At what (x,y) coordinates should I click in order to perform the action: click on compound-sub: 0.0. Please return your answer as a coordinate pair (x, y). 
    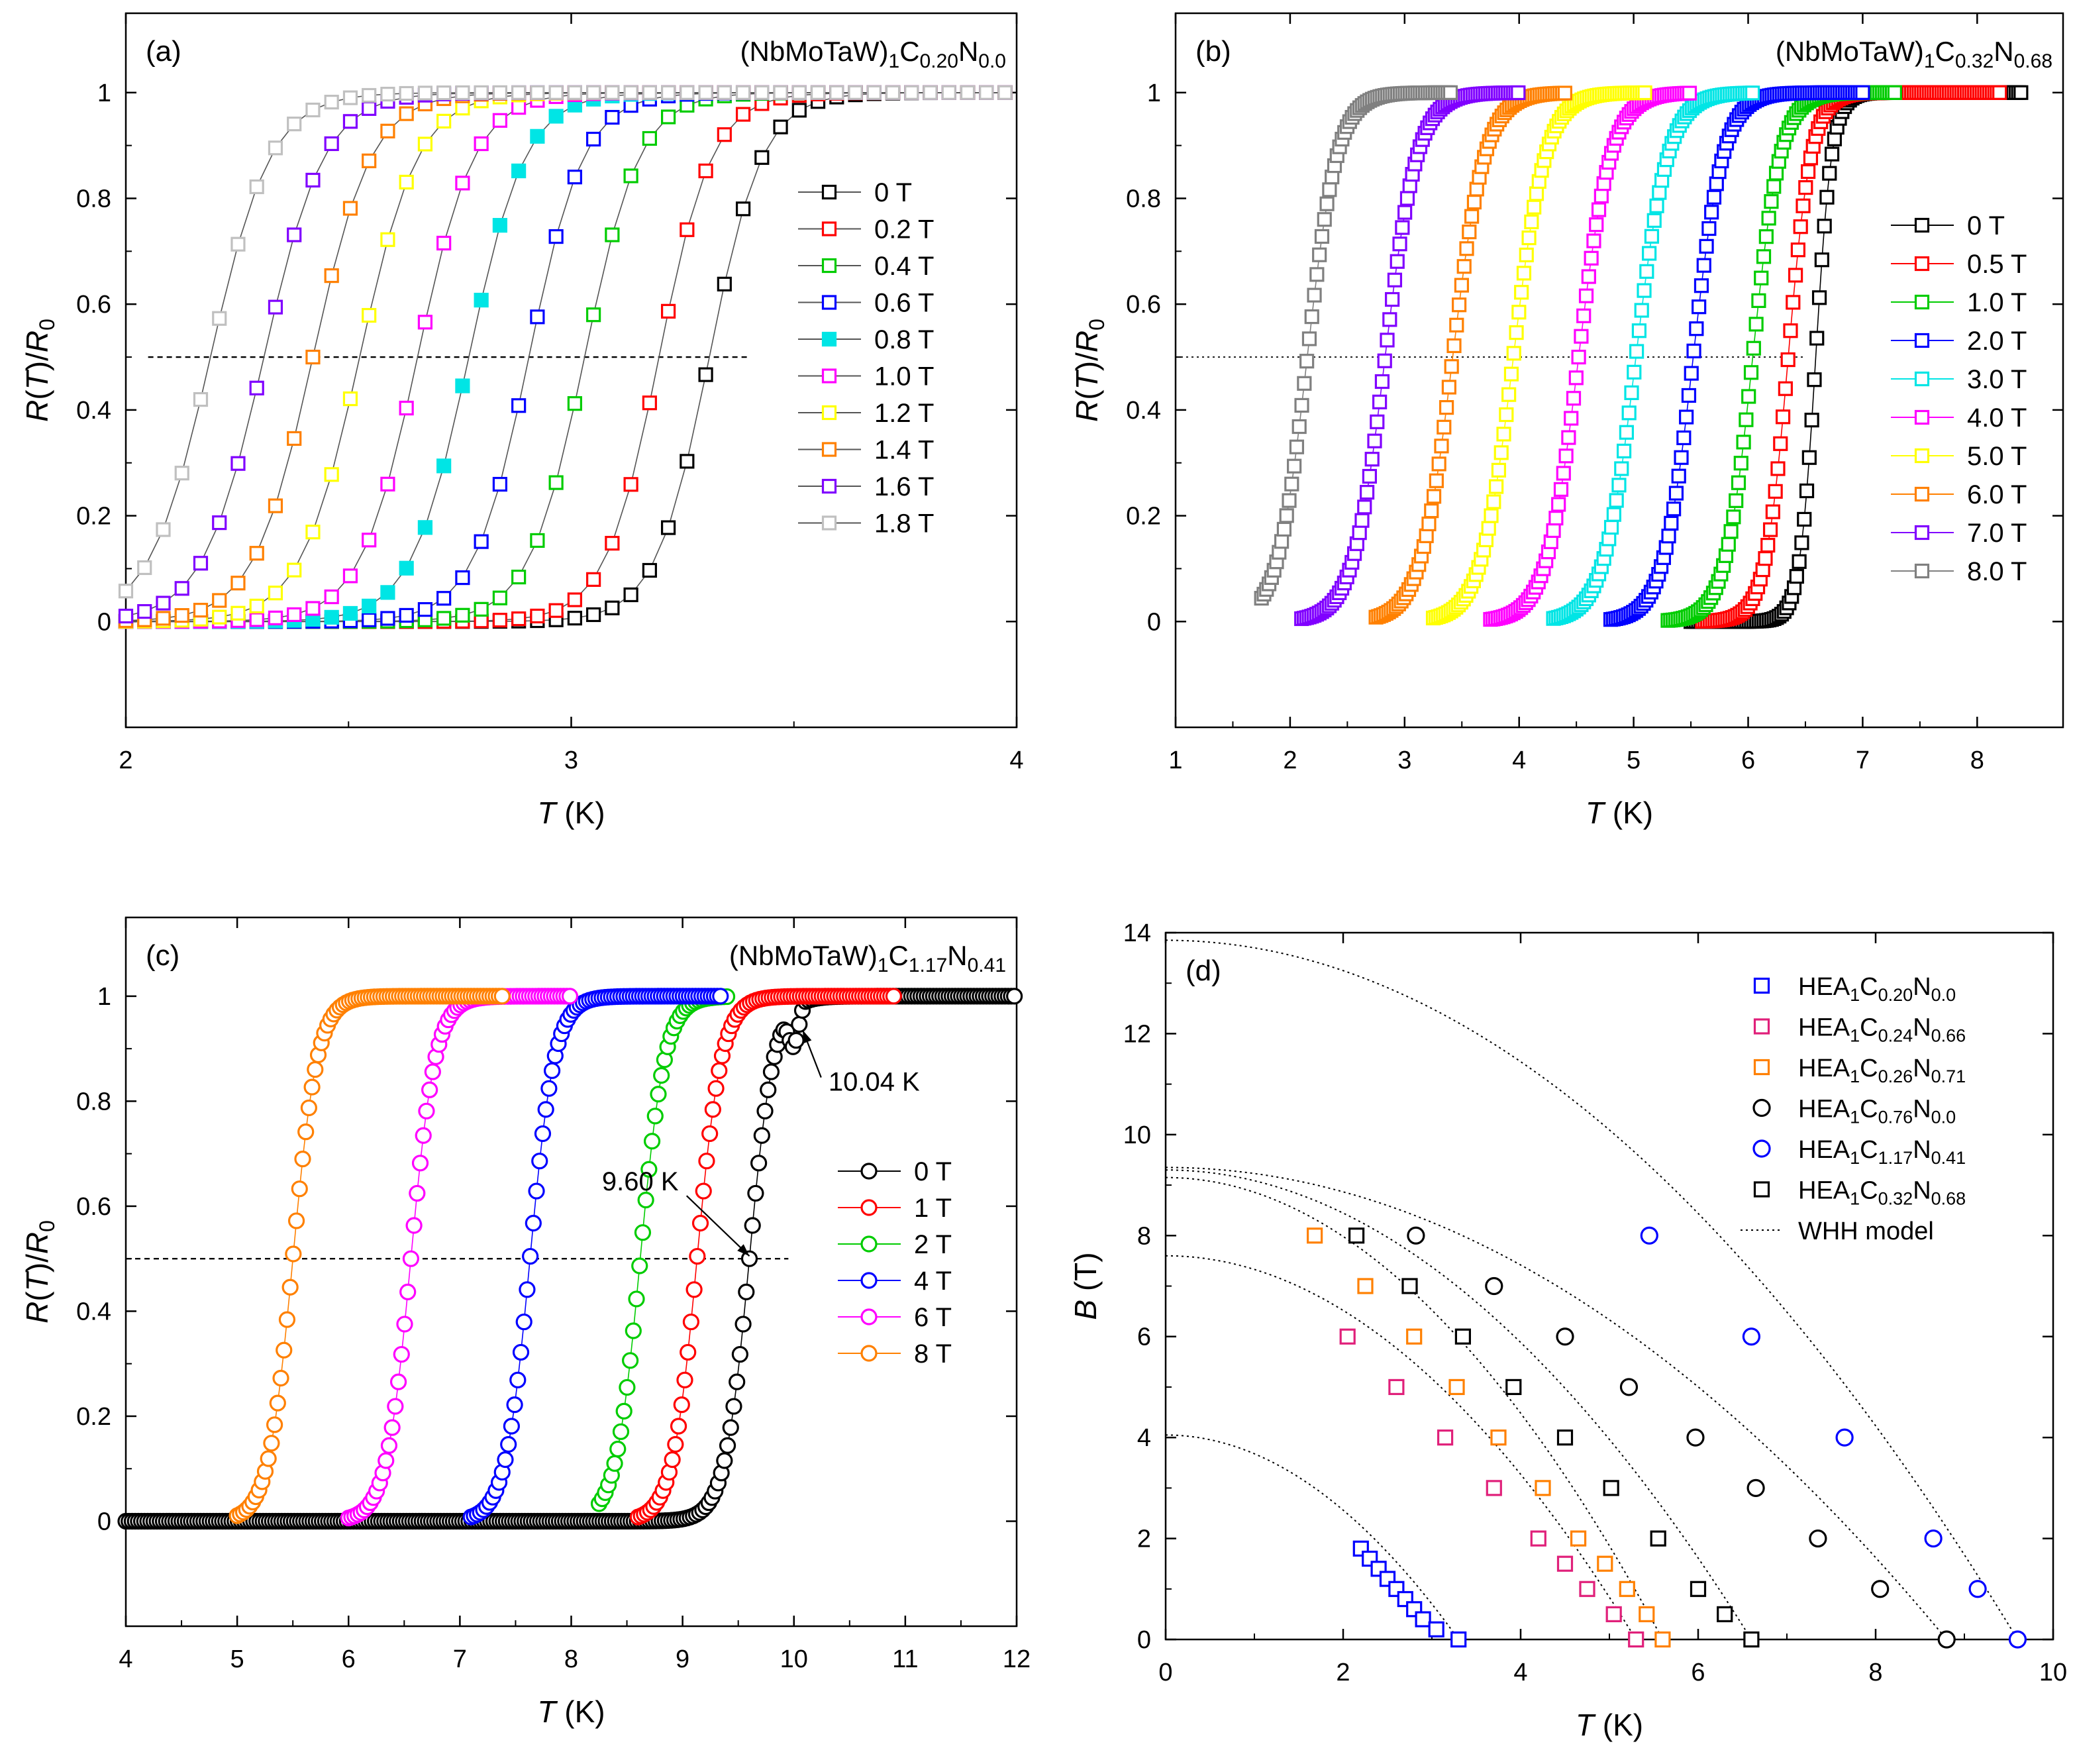
    Looking at the image, I should click on (992, 61).